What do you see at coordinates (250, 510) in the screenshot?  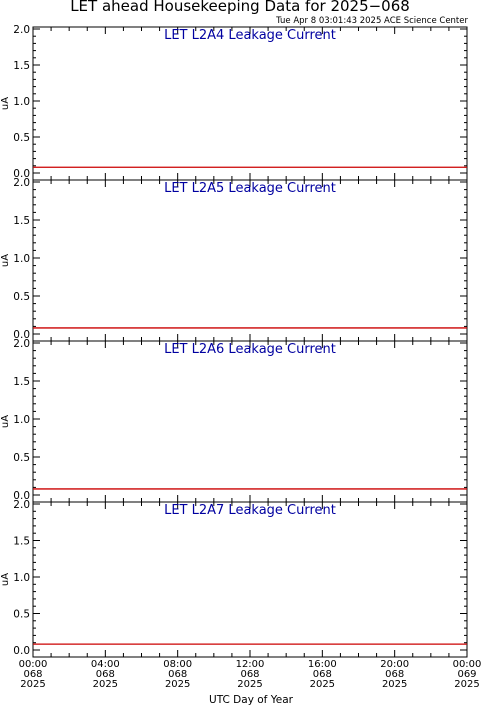 I see `panel-title: LET L2A7 Leakage Current` at bounding box center [250, 510].